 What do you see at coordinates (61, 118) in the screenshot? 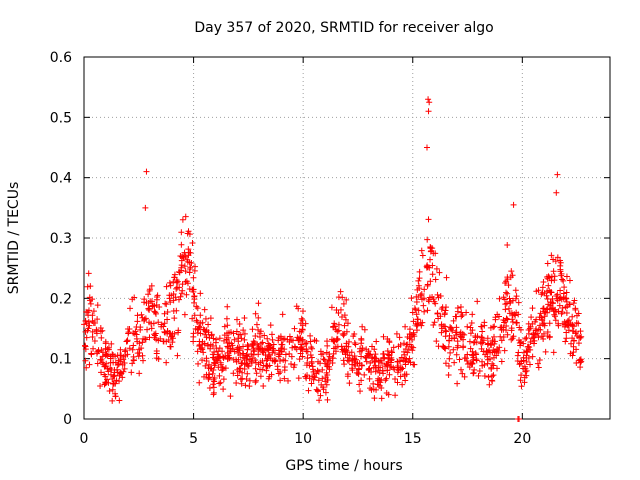
I see `y-tick-label: 0.5` at bounding box center [61, 118].